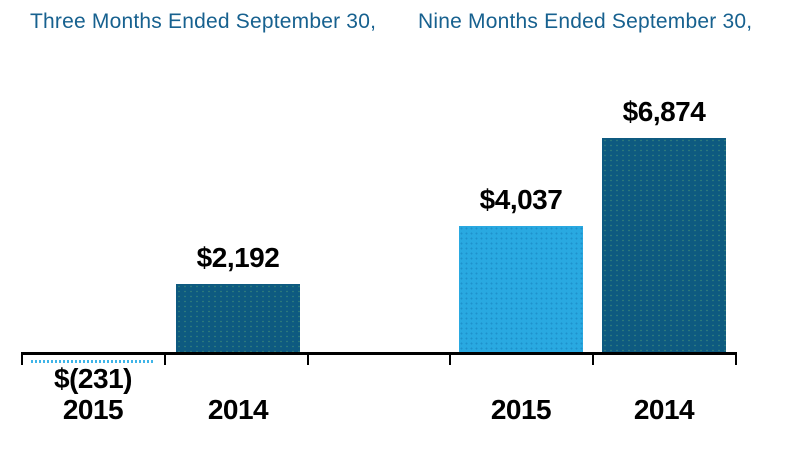 This screenshot has height=449, width=800. Describe the element at coordinates (203, 21) in the screenshot. I see `header-three-months: Three Months Ended September 30,` at that location.